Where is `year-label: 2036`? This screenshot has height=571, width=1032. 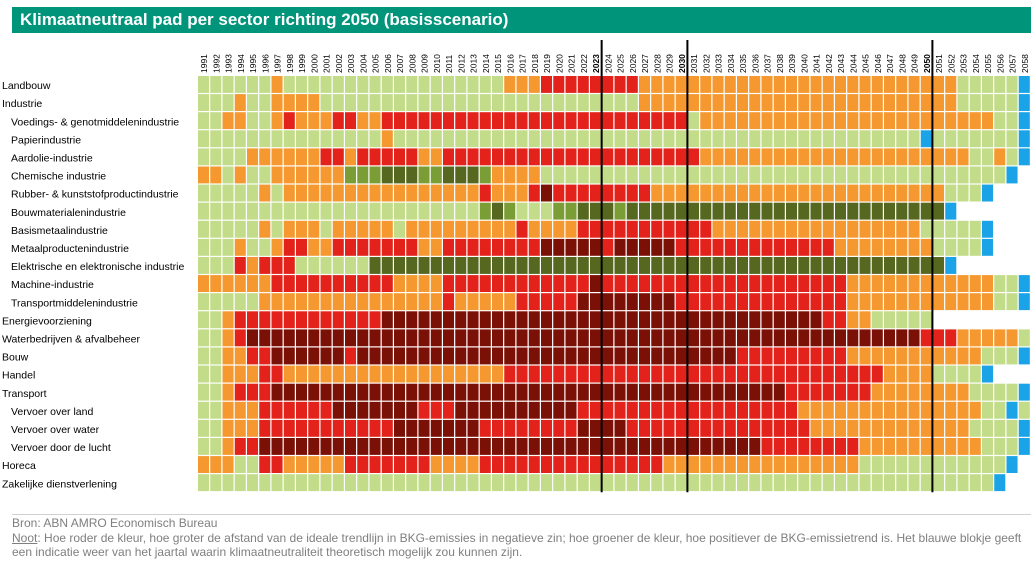 year-label: 2036 is located at coordinates (755, 63).